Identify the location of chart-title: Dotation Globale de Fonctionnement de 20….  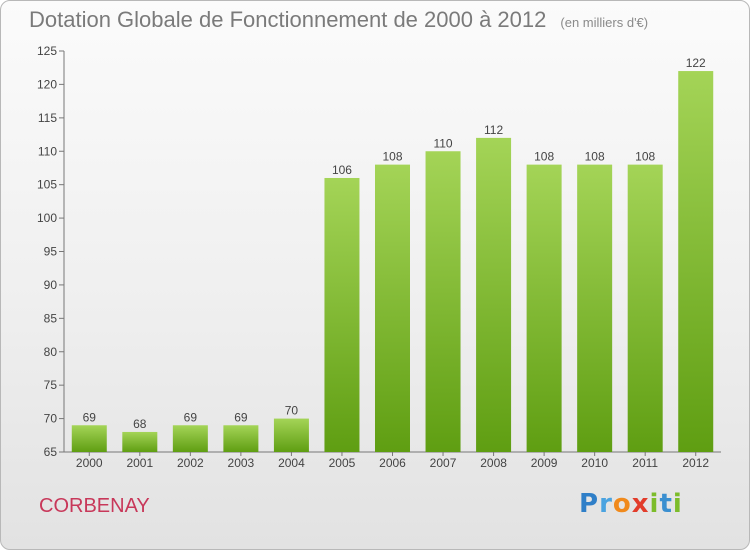
(338, 20).